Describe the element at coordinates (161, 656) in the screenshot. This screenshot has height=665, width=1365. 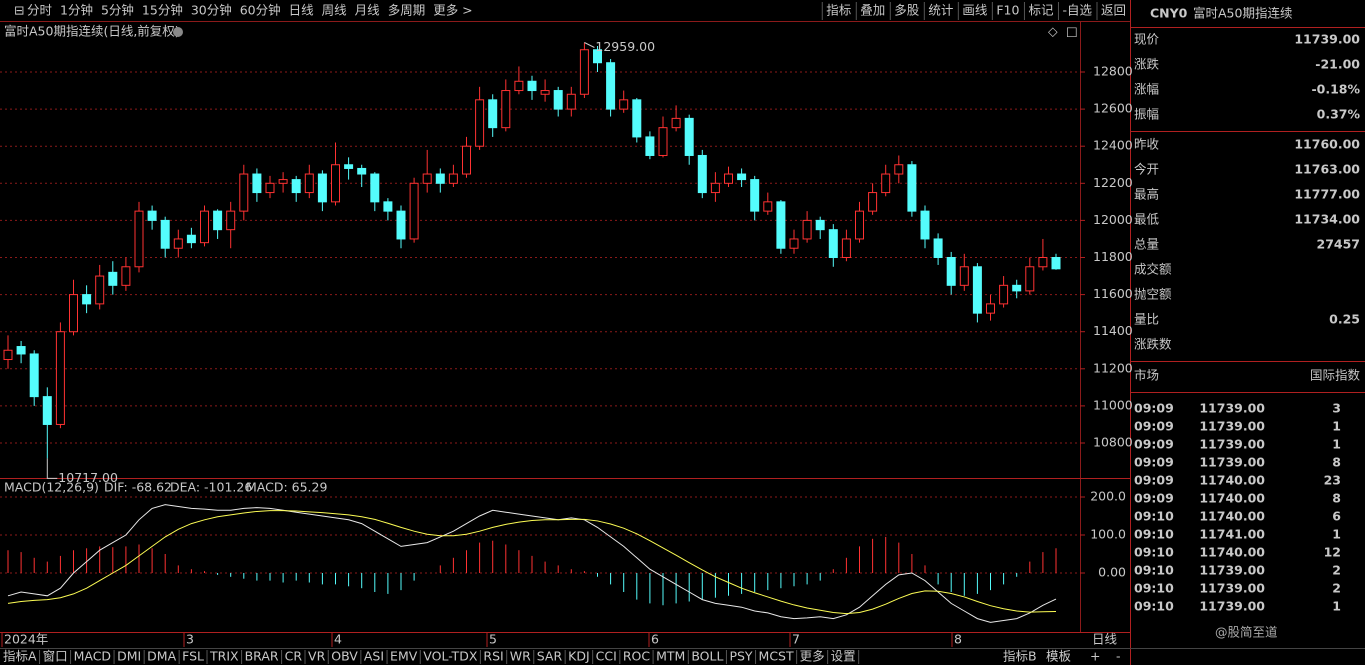
I see `indicator-tab: DMA` at that location.